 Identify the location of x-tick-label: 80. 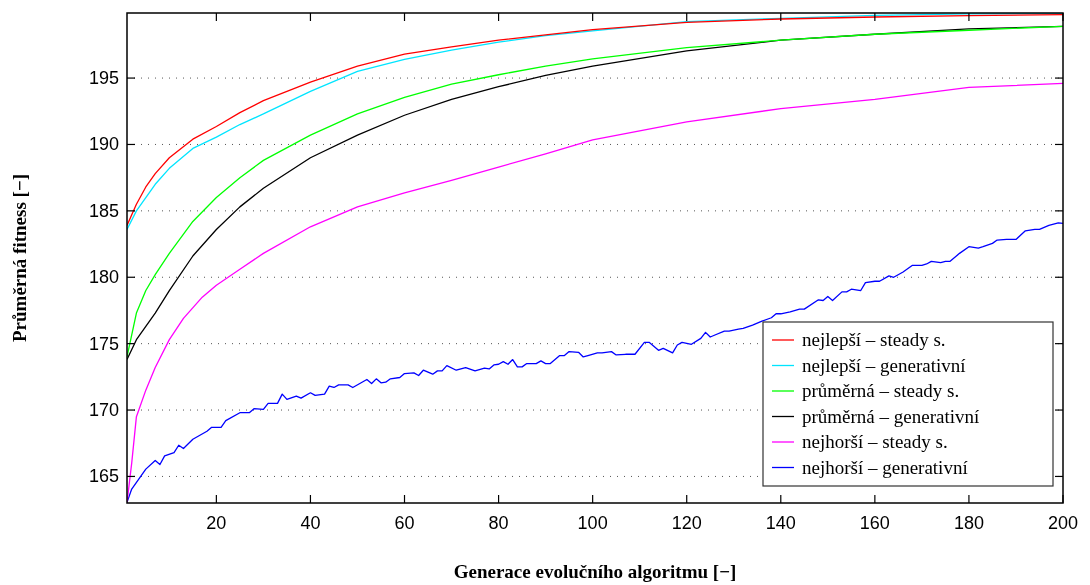
(498, 523).